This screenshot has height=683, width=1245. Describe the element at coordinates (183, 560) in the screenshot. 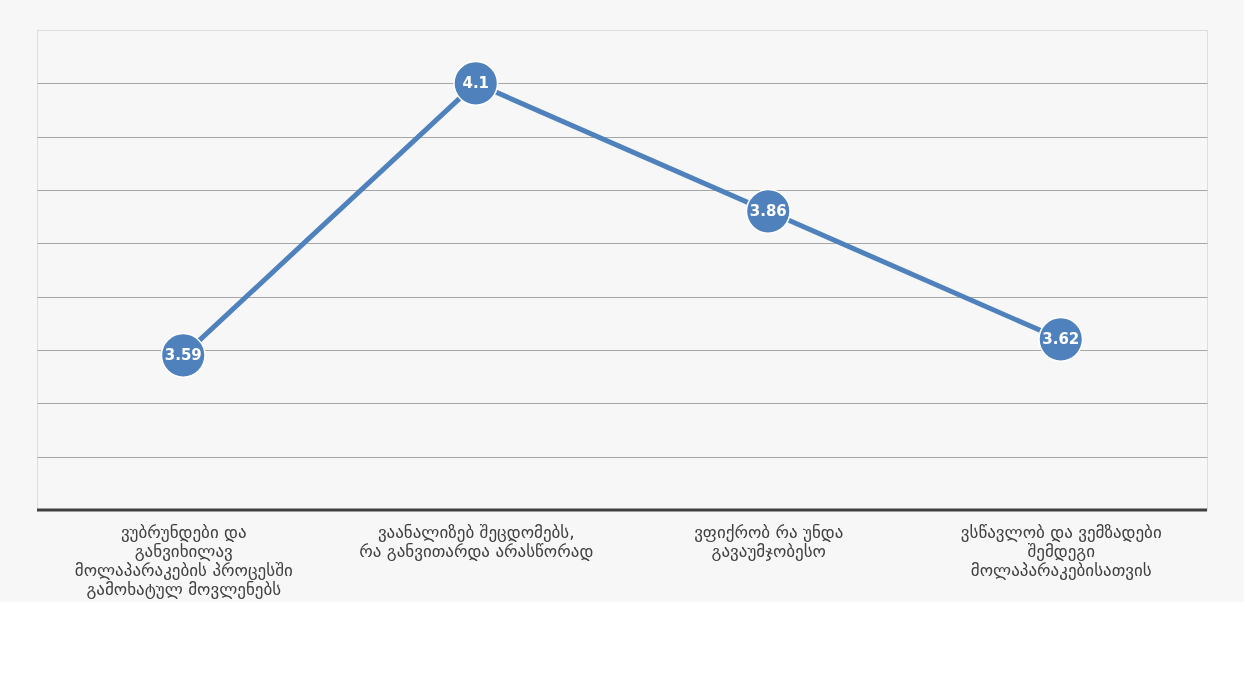

I see `x-tick-label: ვუბრუნდები და განვიხილავ მოლაპარაკების პროცესში გამოხატულ მოვლენებს` at that location.